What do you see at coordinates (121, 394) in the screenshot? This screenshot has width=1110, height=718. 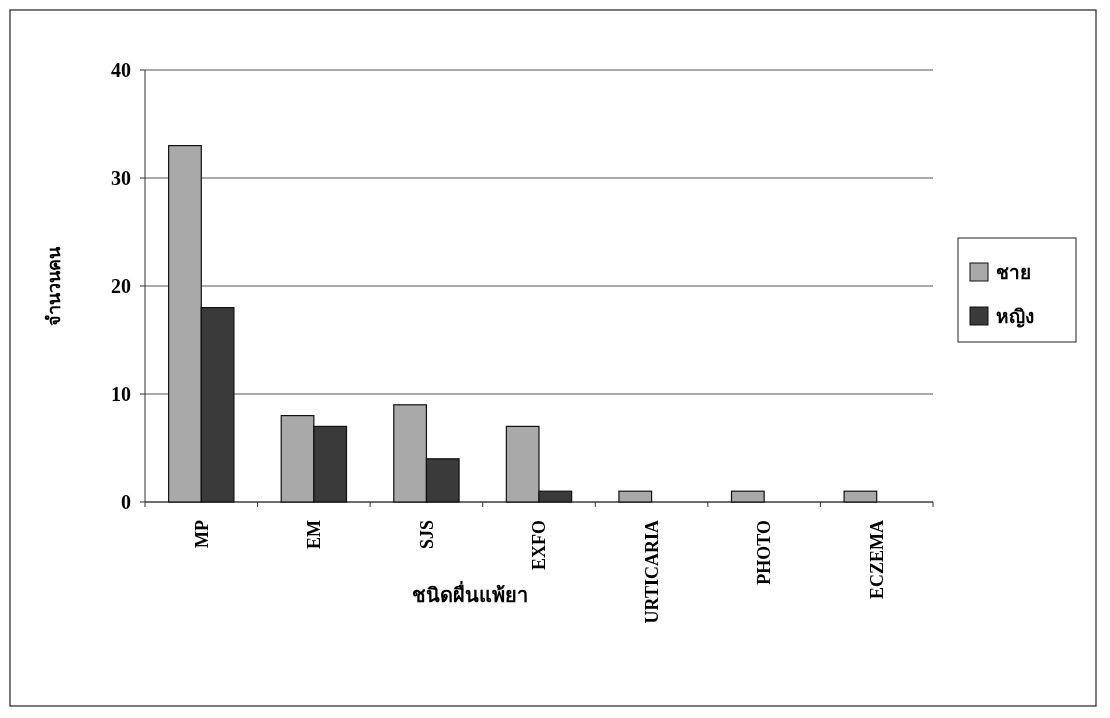 I see `y-tick-label: 10` at bounding box center [121, 394].